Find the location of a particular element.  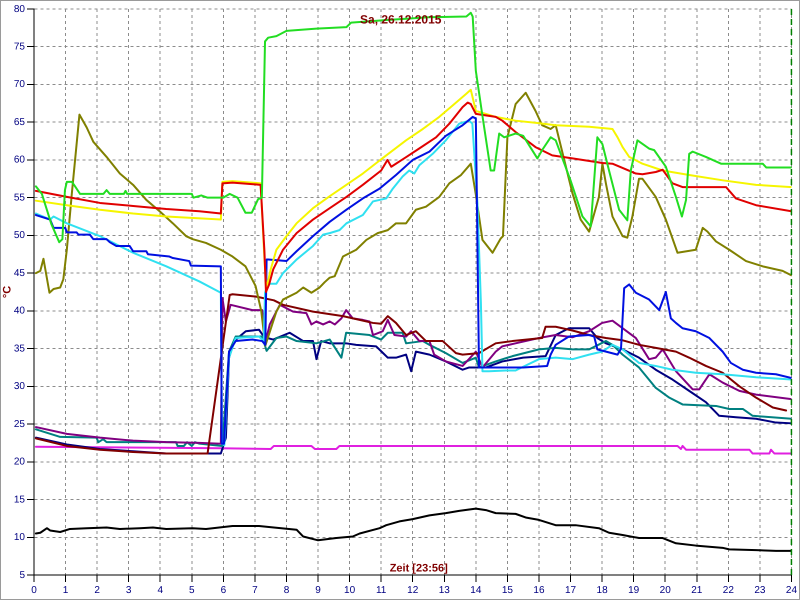

x-tick-label: 5 is located at coordinates (192, 590).